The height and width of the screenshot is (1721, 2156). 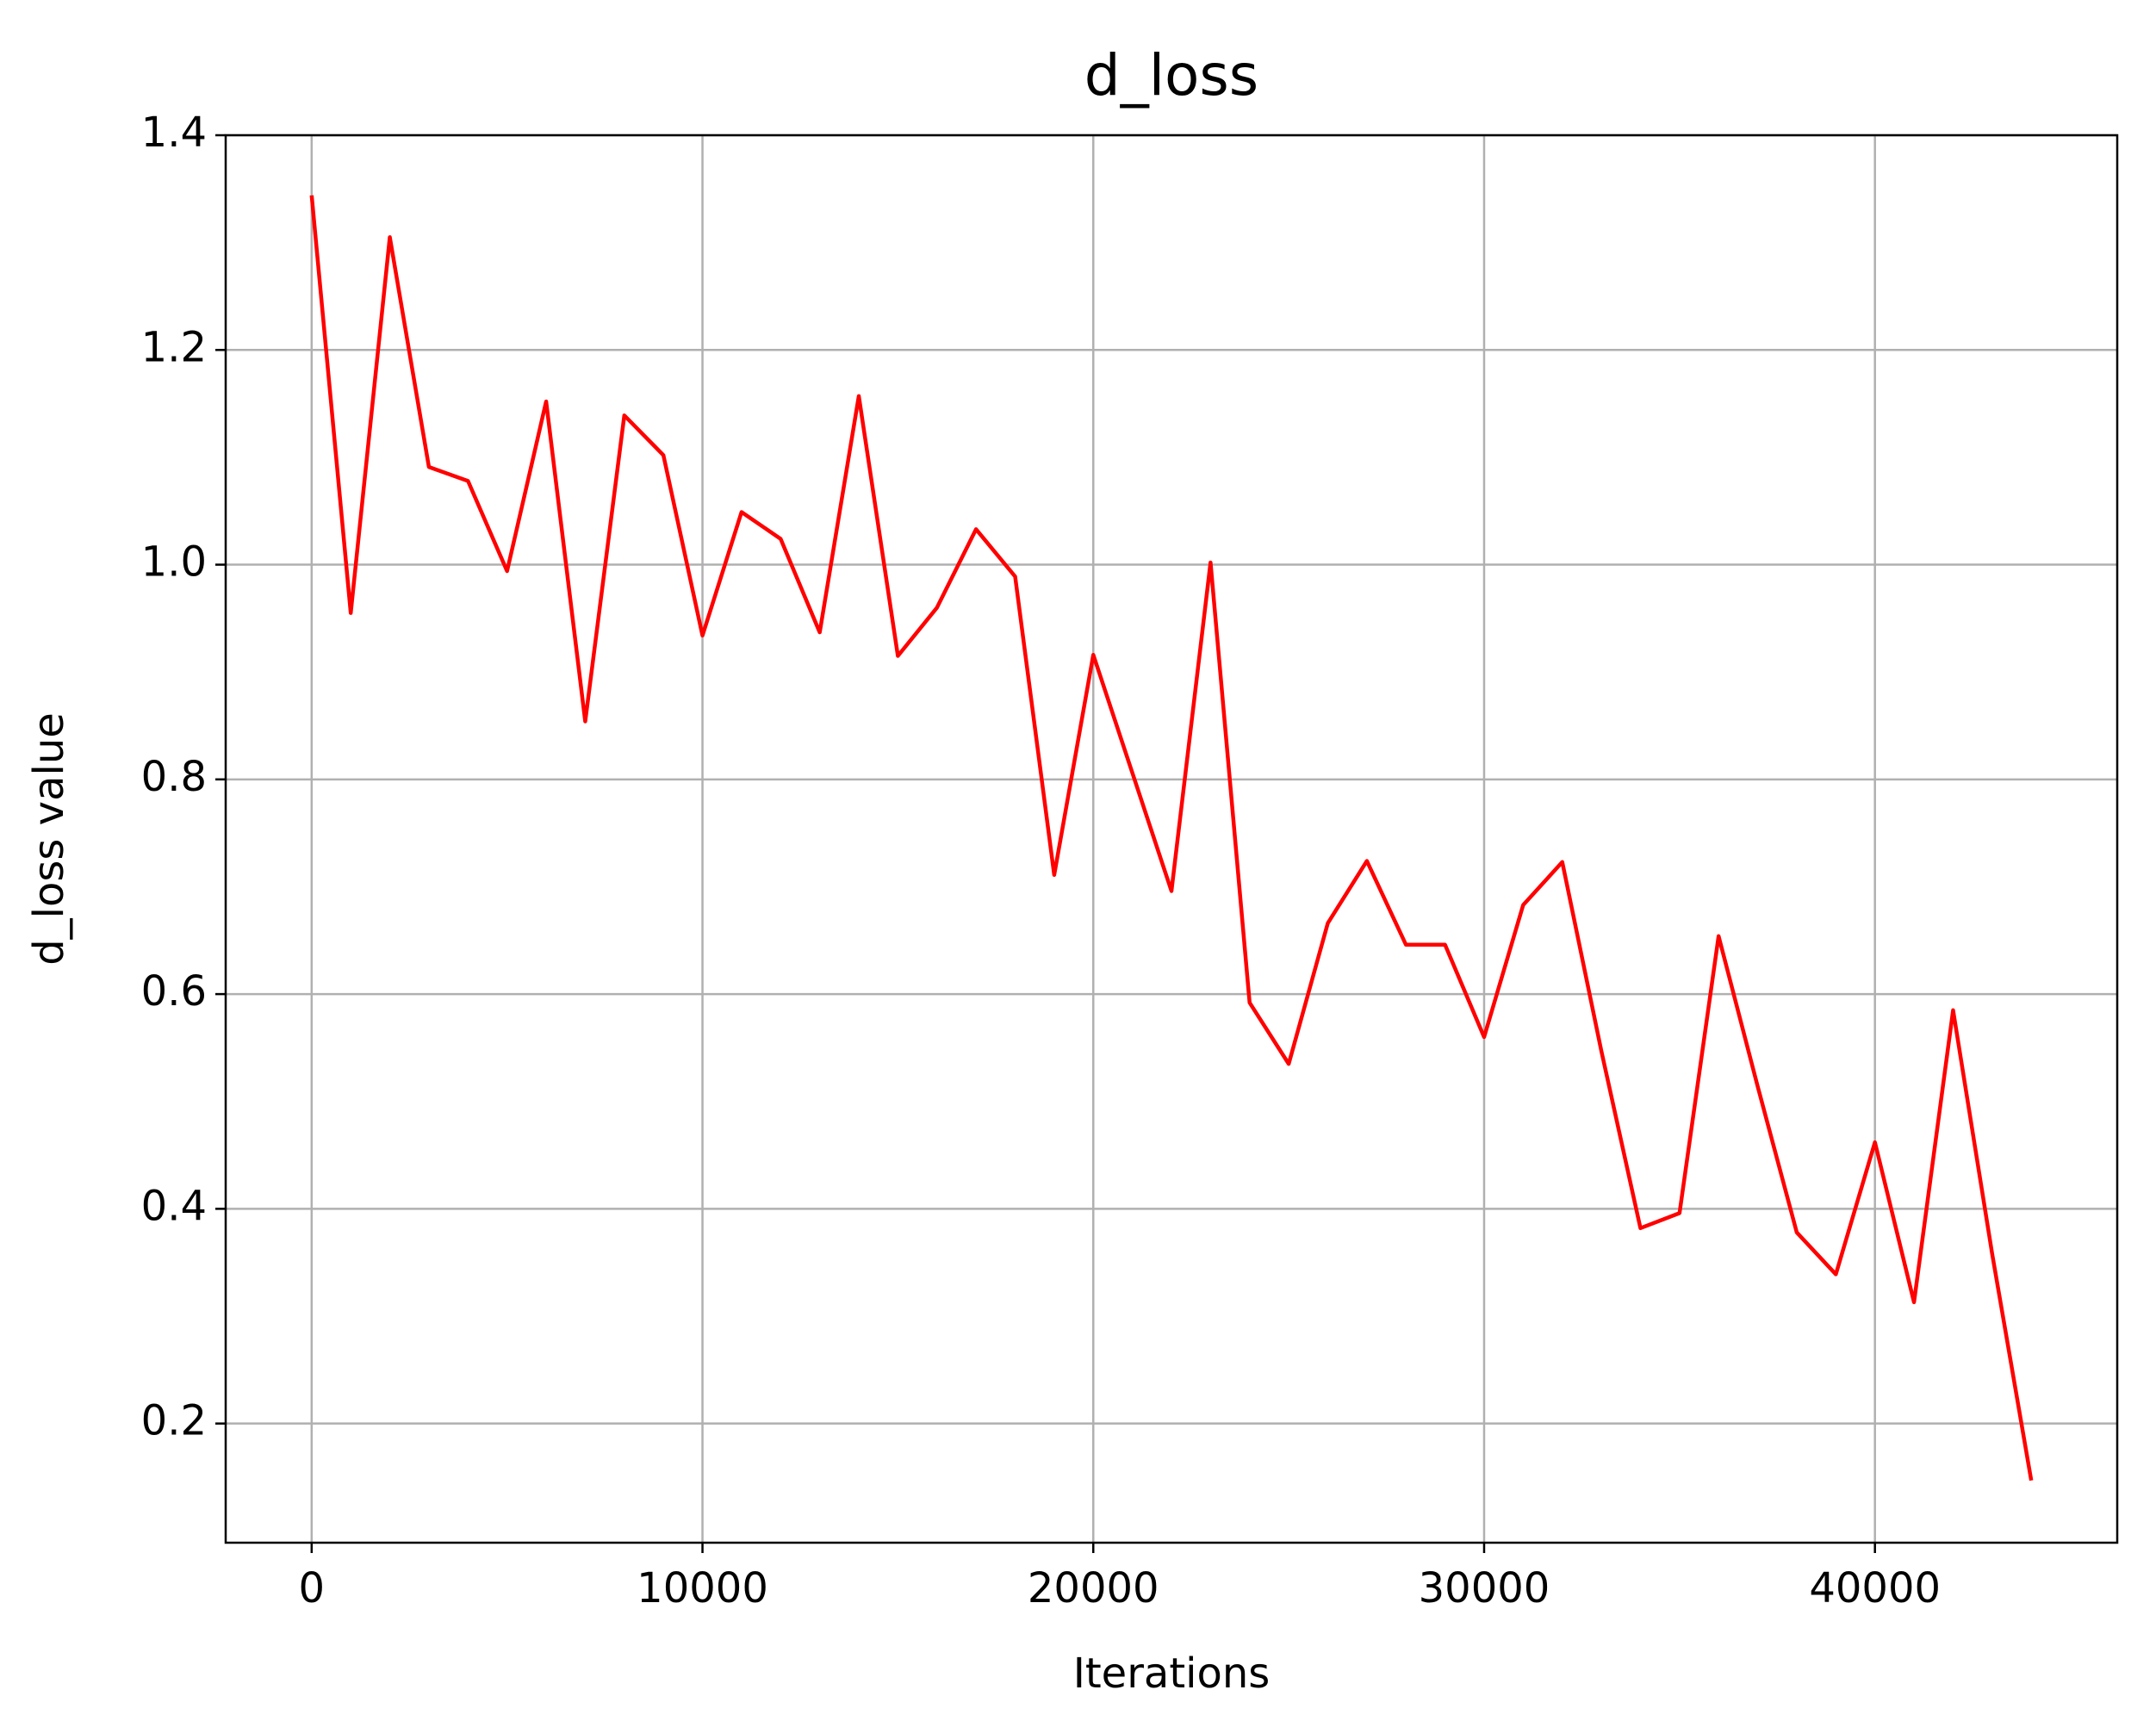 I want to click on y-tick-label: 0.2, so click(x=174, y=1421).